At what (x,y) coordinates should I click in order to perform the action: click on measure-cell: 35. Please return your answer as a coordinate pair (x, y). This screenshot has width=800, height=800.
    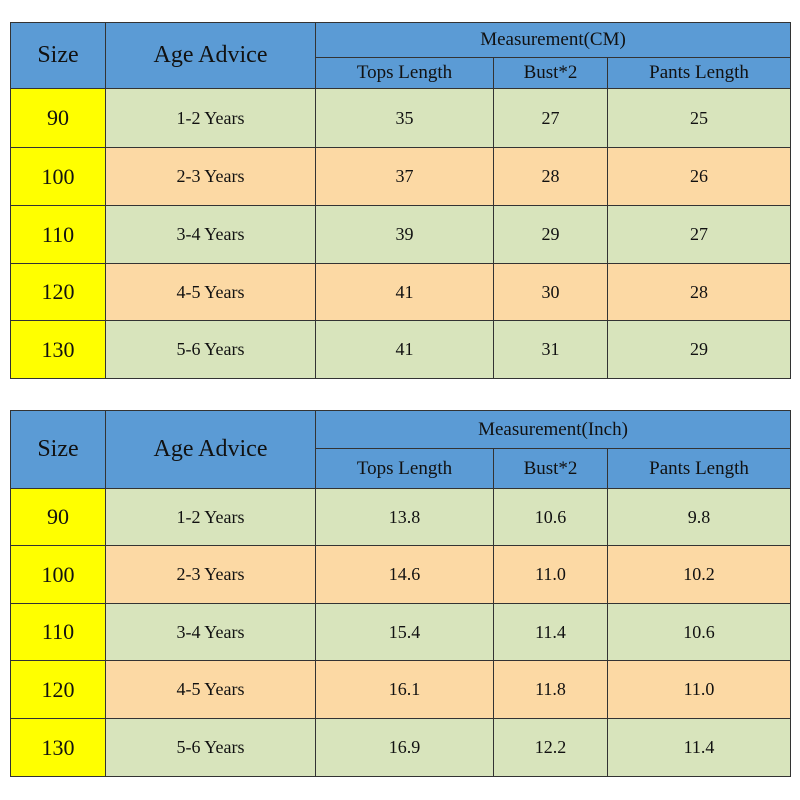
    Looking at the image, I should click on (404, 118).